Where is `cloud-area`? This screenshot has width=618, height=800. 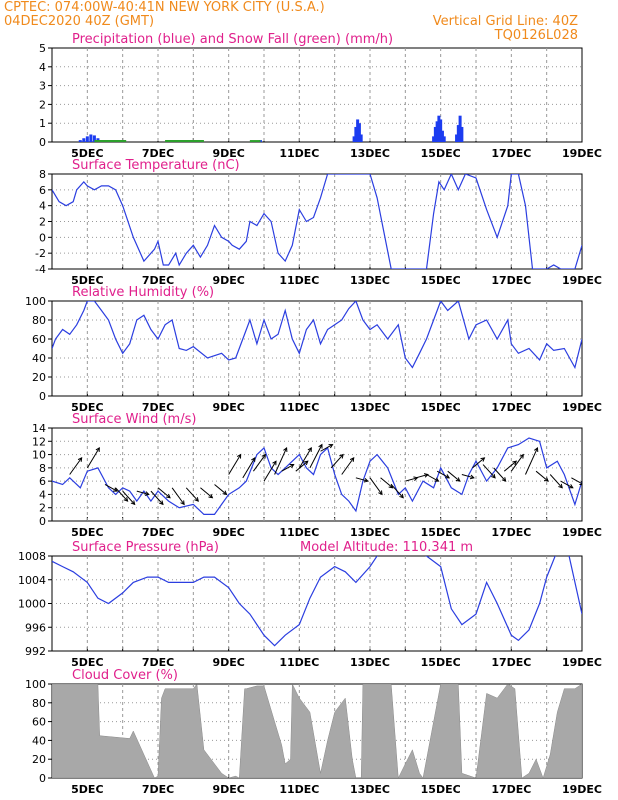
cloud-area is located at coordinates (317, 731).